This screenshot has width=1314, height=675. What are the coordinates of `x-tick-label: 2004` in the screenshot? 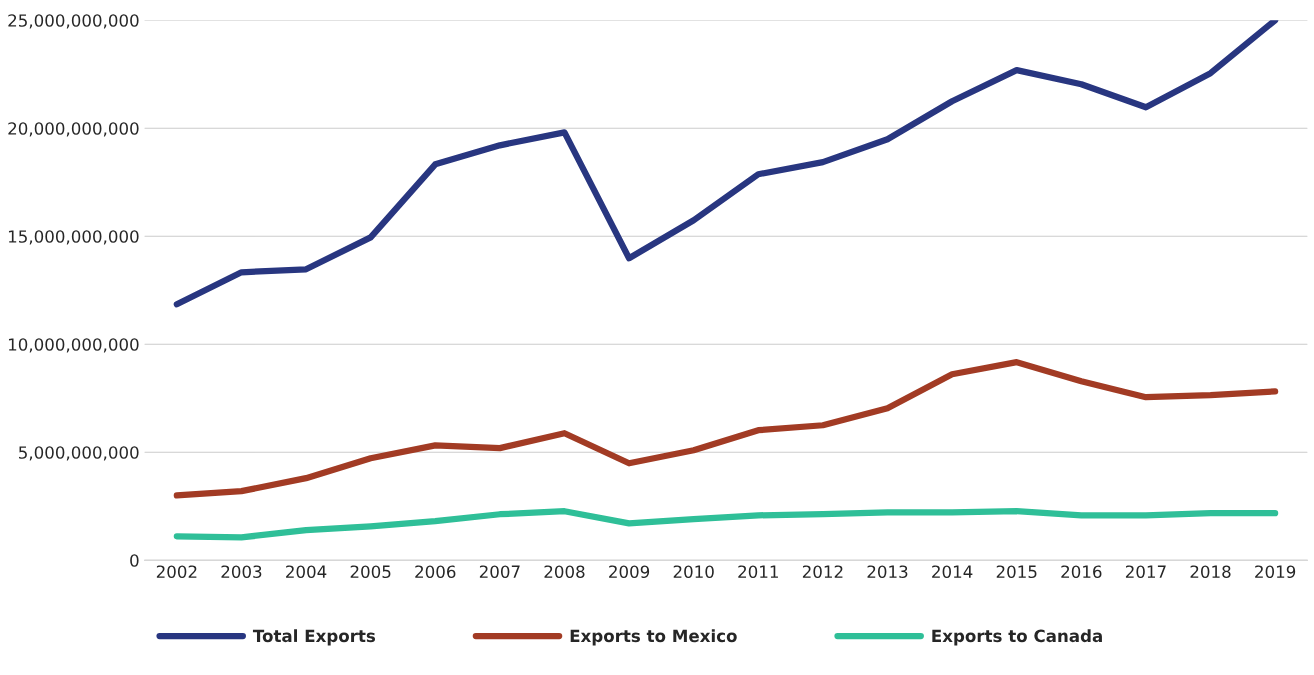 It's located at (306, 572).